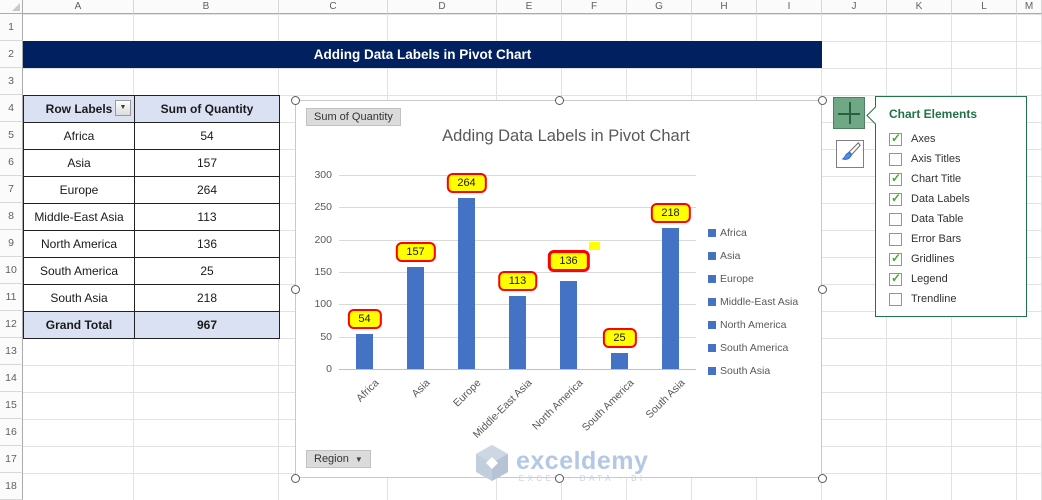 This screenshot has height=500, width=1042. What do you see at coordinates (79, 298) in the screenshot?
I see `cell: South Asia` at bounding box center [79, 298].